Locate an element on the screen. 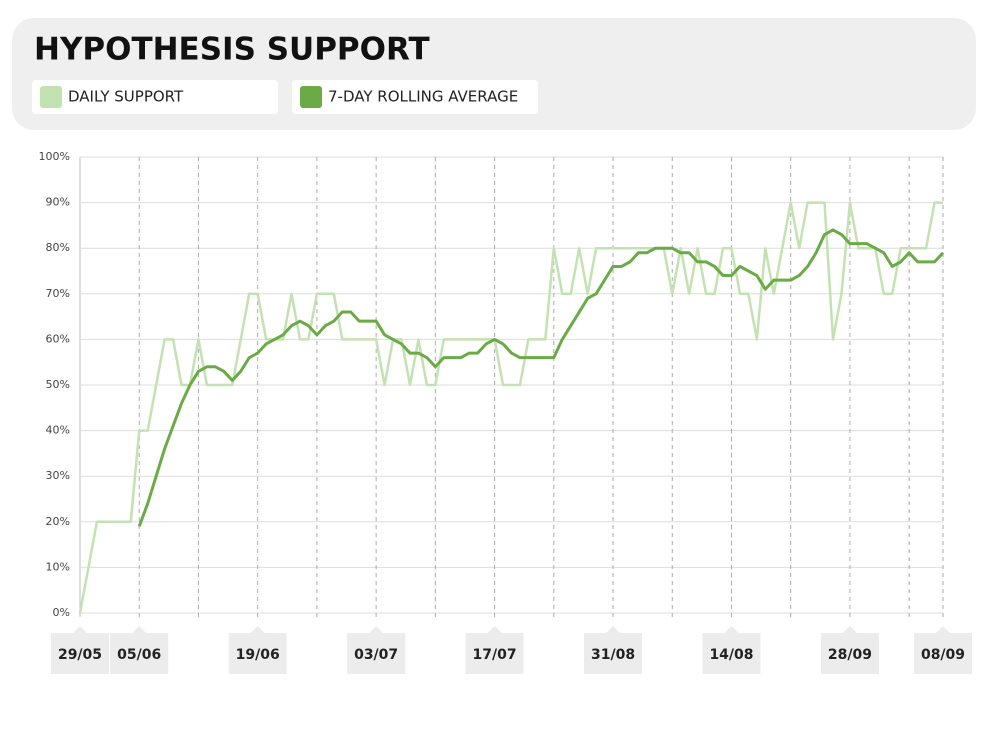 Image resolution: width=1000 pixels, height=731 pixels. chart-title: HYPOTHESIS SUPPORT is located at coordinates (232, 50).